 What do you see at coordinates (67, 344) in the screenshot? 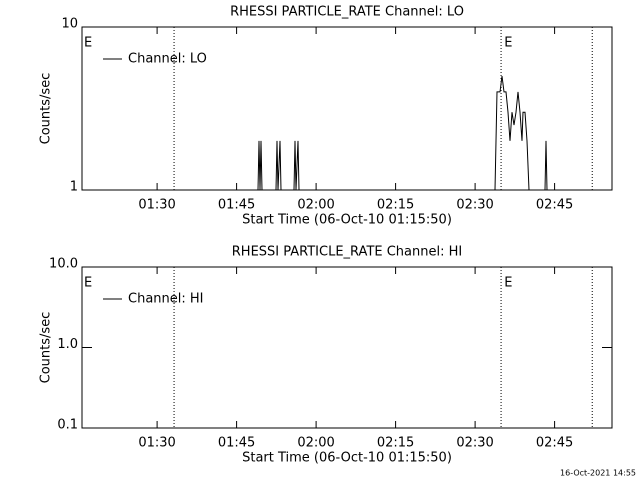
I see `y-tick-label: 1.0` at bounding box center [67, 344].